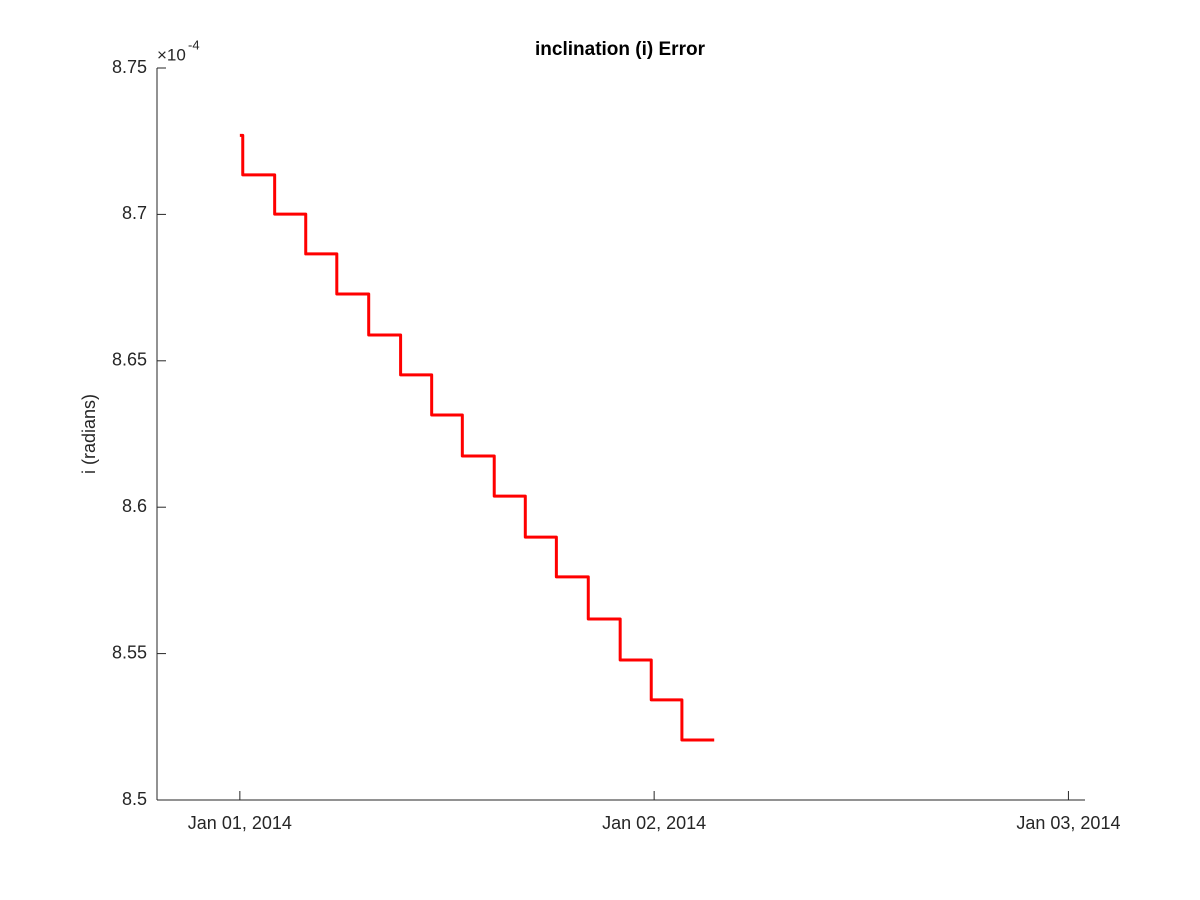  Describe the element at coordinates (240, 823) in the screenshot. I see `x-tick-label: Jan 01, 2014` at that location.